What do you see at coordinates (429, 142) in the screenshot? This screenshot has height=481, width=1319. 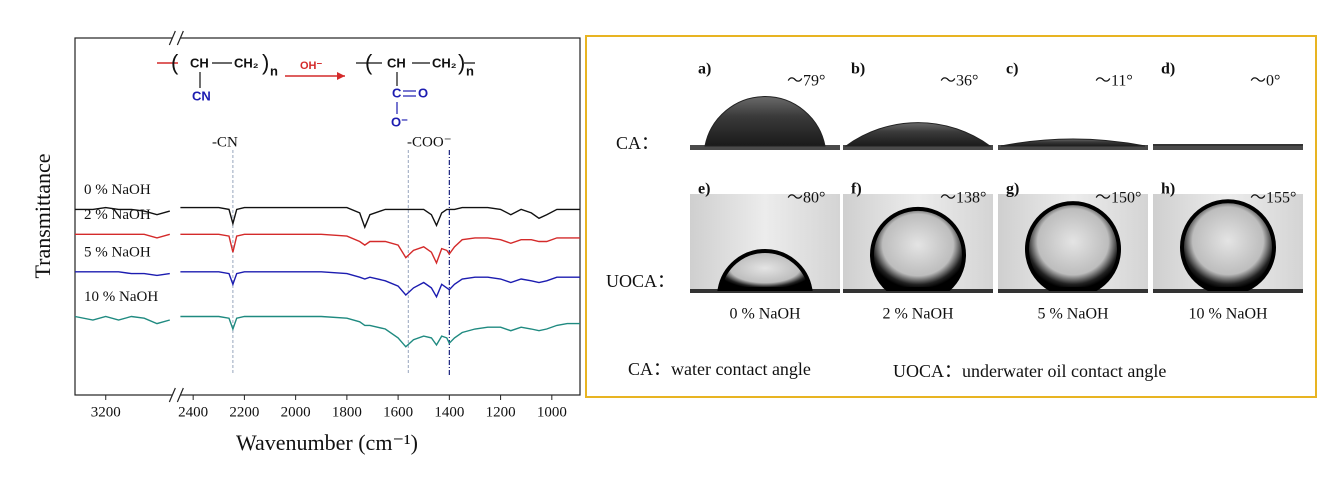 I see `reference-label: -COO⁻` at bounding box center [429, 142].